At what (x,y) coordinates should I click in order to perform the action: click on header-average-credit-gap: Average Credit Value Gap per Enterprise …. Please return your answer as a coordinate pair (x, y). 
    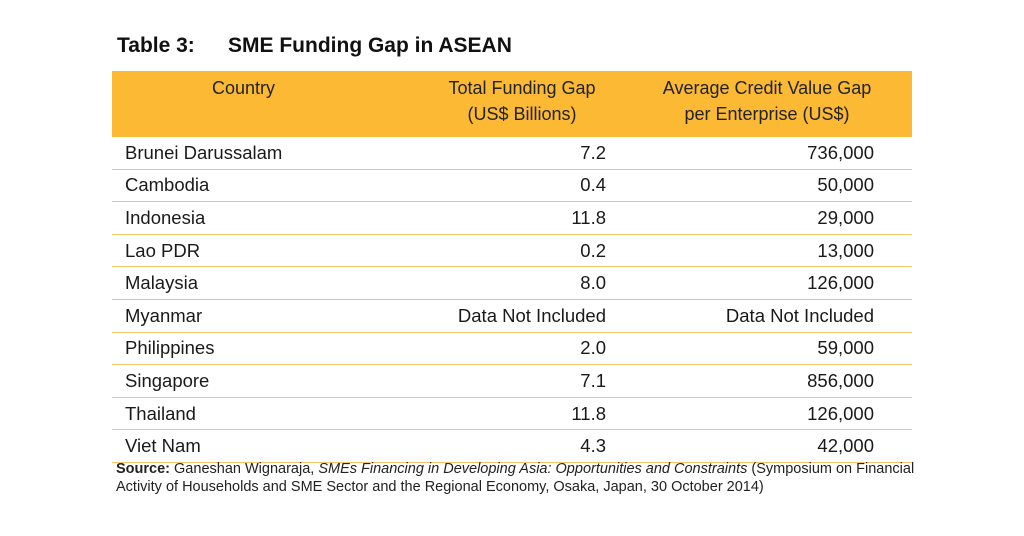
    Looking at the image, I should click on (767, 104).